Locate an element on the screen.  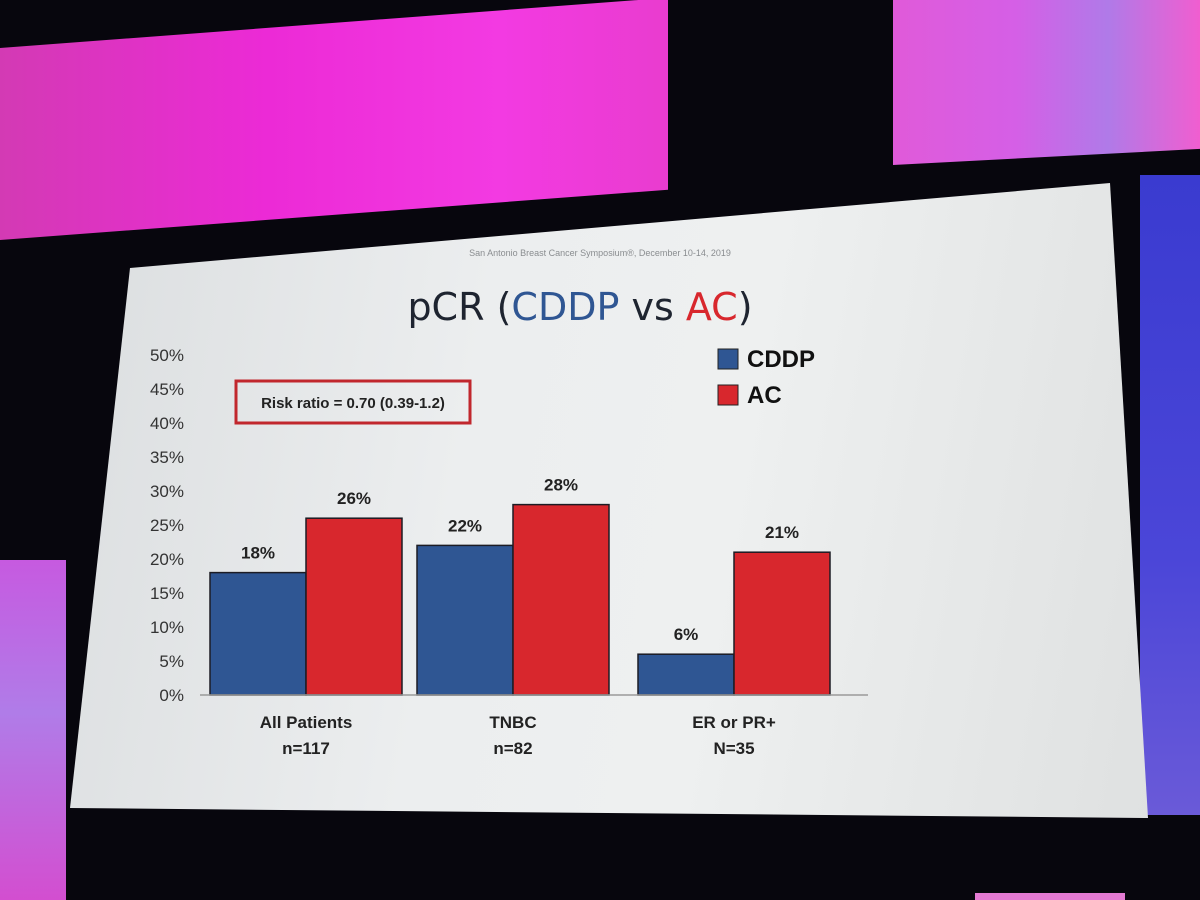
x-category-label: All Patients is located at coordinates (306, 722).